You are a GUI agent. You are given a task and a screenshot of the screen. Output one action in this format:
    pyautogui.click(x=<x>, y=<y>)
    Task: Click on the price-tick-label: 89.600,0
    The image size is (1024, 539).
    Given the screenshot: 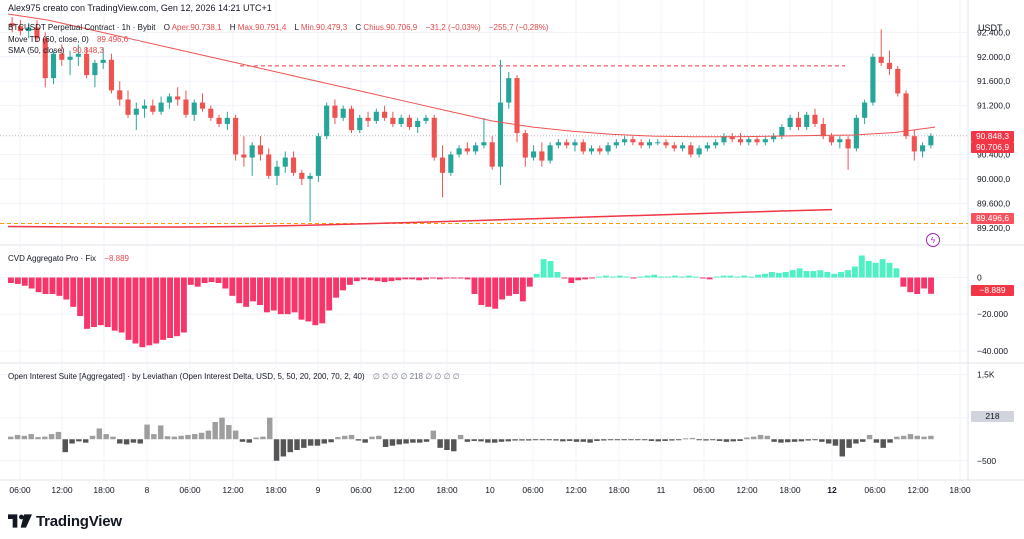 What is the action you would take?
    pyautogui.click(x=993, y=203)
    